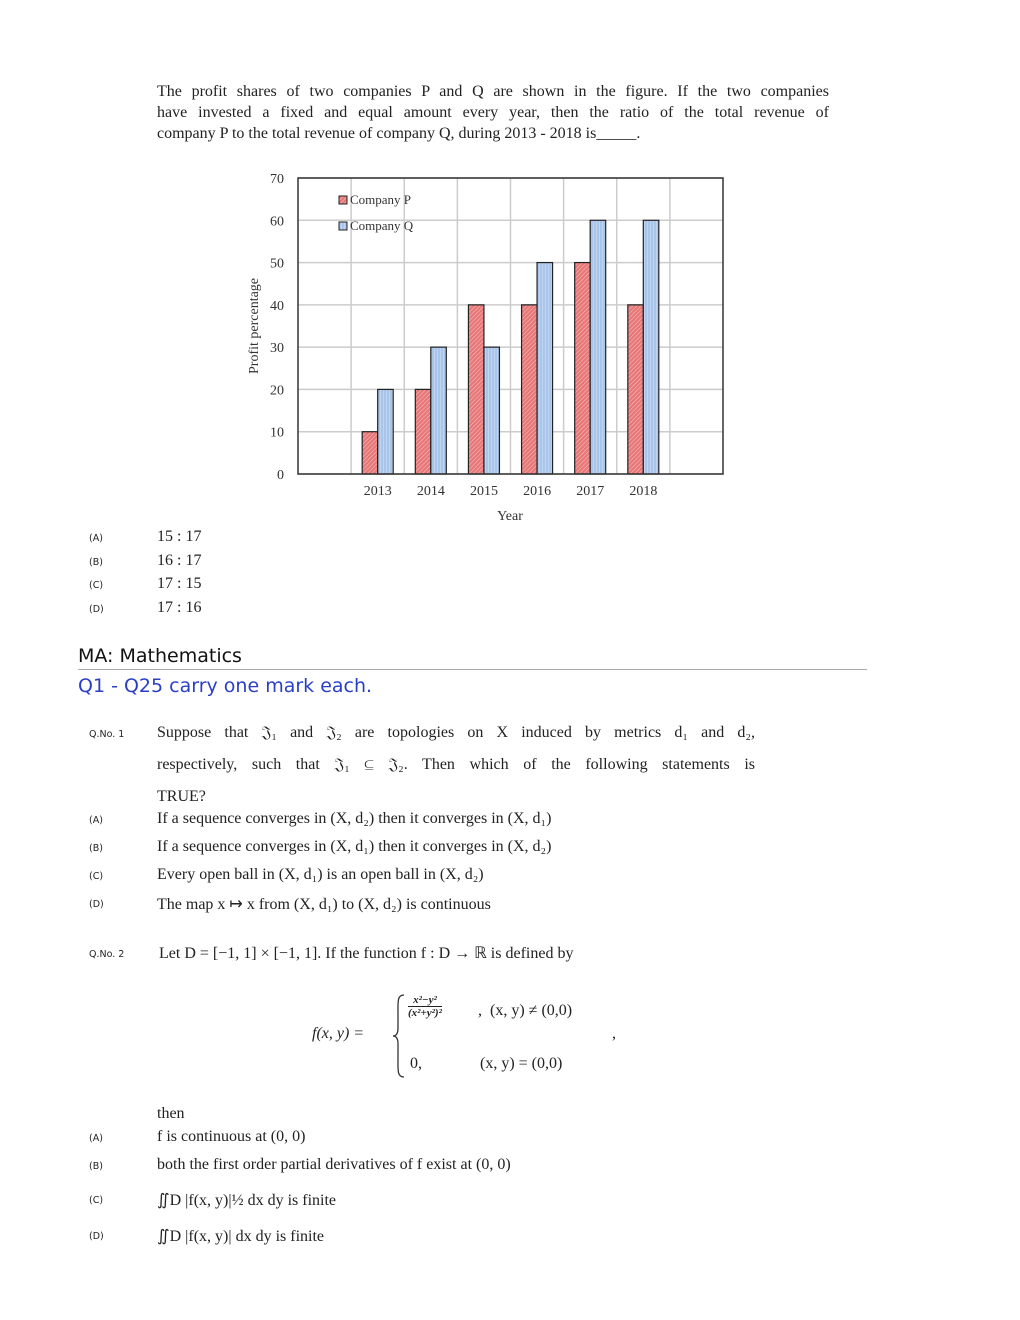  I want to click on question-number: Q.No. 1, so click(107, 734).